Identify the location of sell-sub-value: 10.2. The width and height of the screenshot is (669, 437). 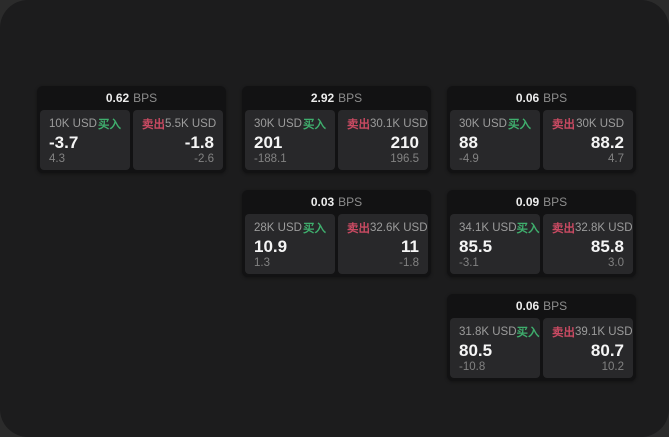
(612, 366).